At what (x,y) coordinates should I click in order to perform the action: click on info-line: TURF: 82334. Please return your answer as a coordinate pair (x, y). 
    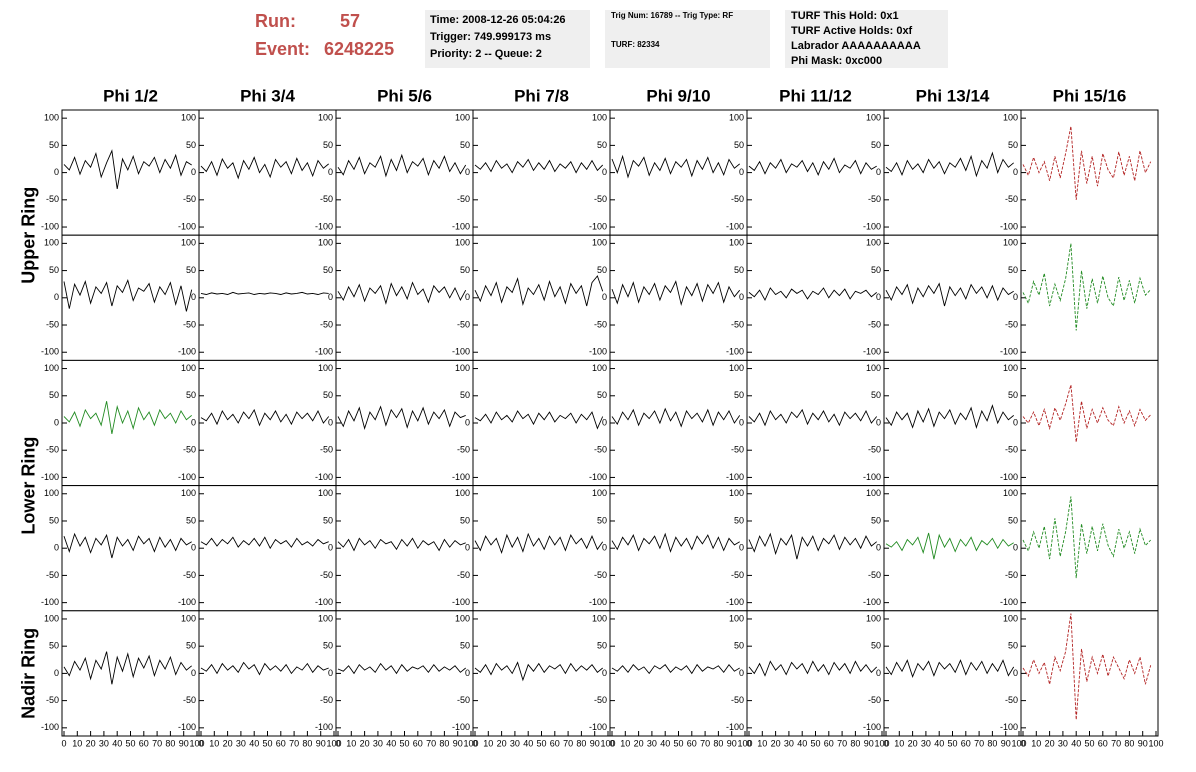
    Looking at the image, I should click on (635, 44).